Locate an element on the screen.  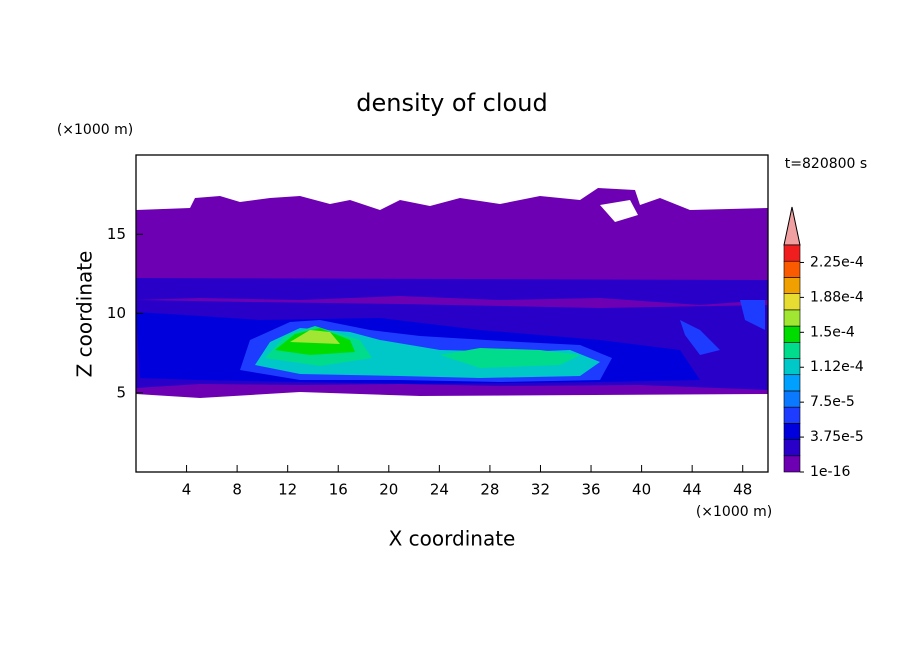
y-axis-title: Z coordinate is located at coordinates (85, 314).